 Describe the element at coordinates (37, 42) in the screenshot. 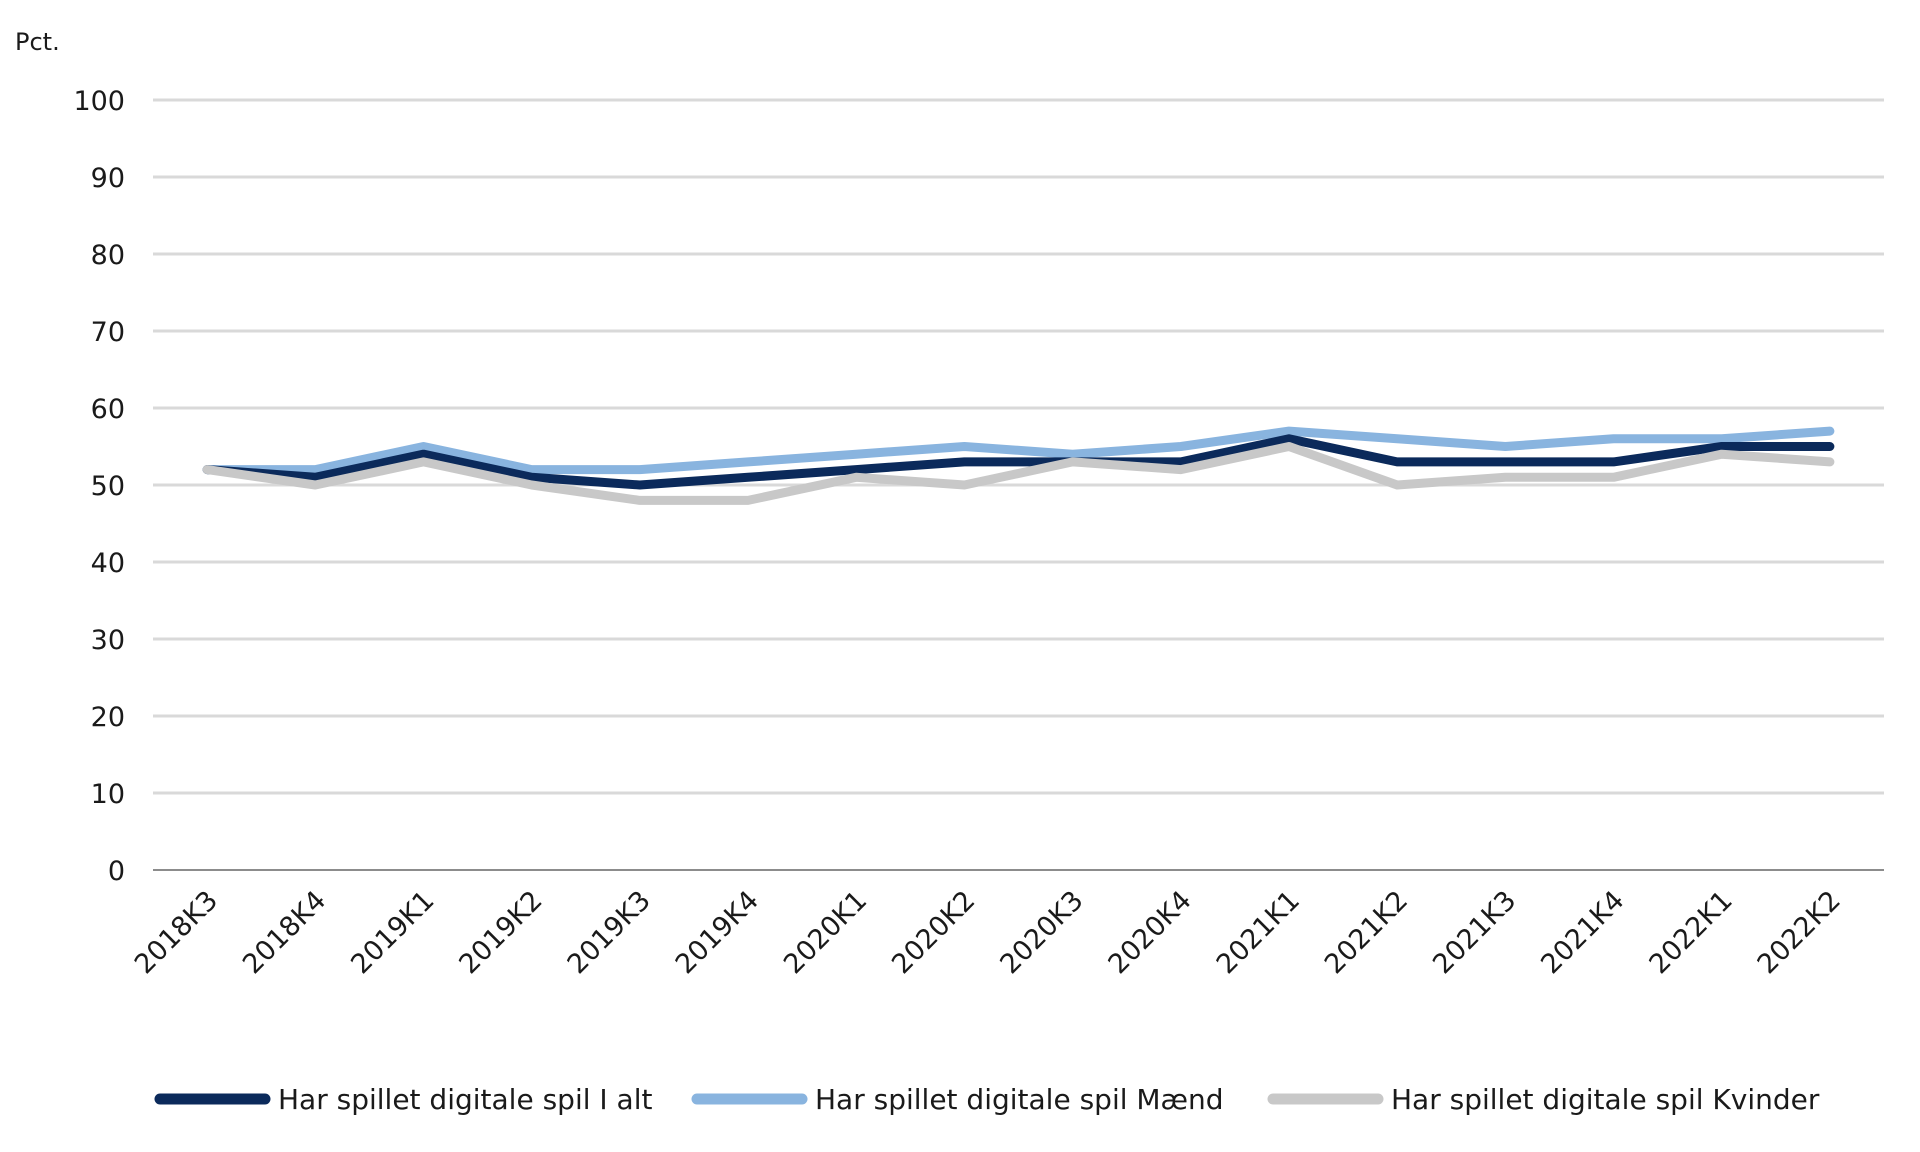

I see `y-axis-unit-label: Pct.` at that location.